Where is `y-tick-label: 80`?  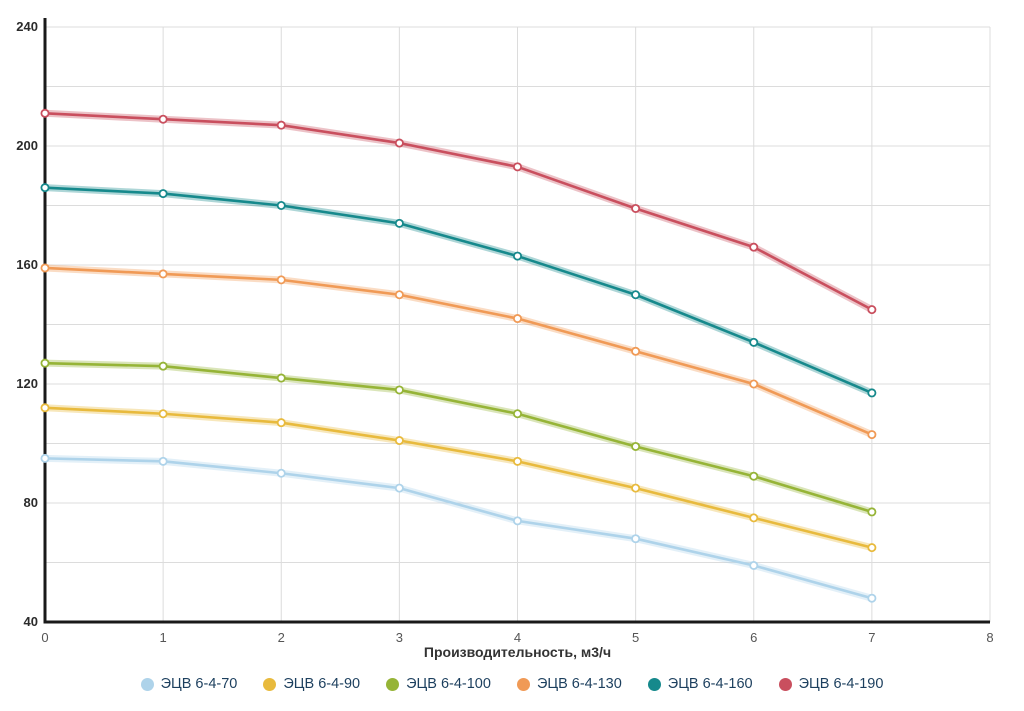 y-tick-label: 80 is located at coordinates (31, 502).